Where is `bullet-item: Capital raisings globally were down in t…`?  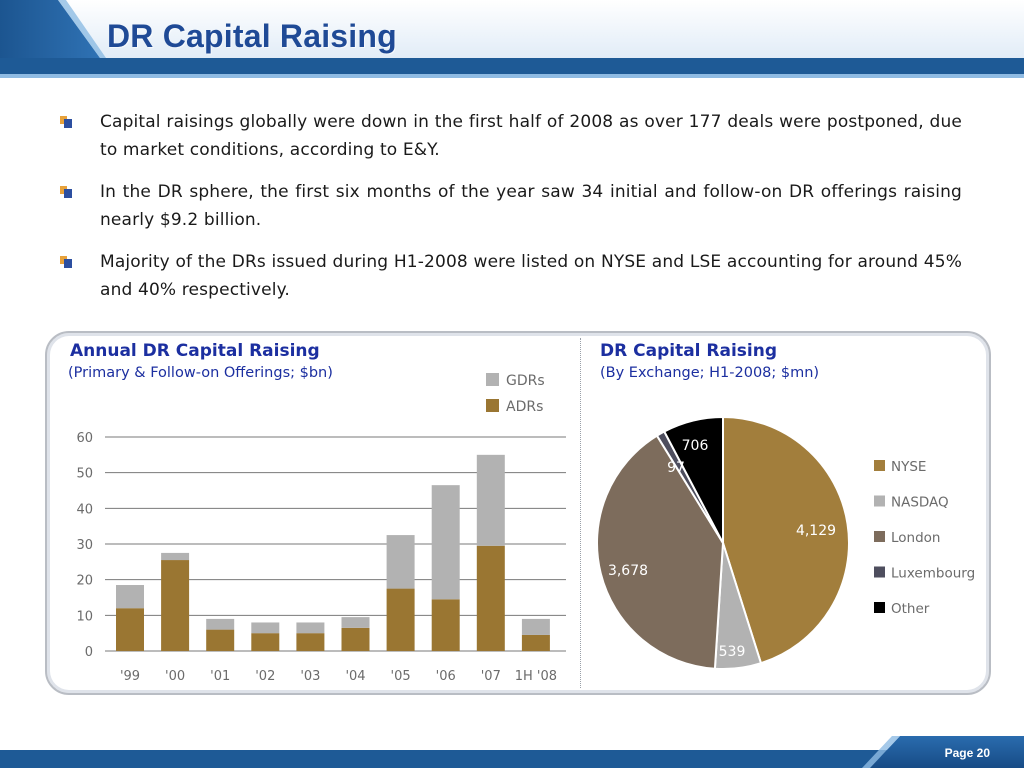
bullet-item: Capital raisings globally were down in t… is located at coordinates (510, 136).